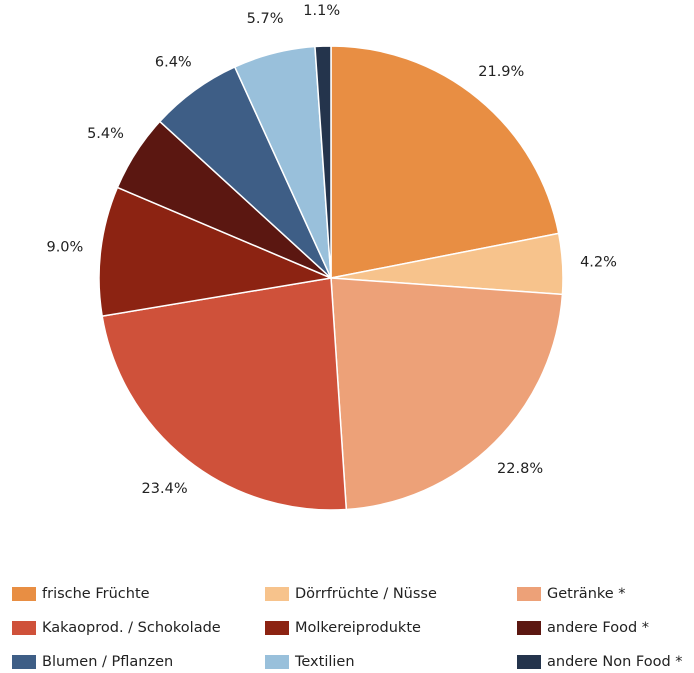 The image size is (694, 673). Describe the element at coordinates (520, 469) in the screenshot. I see `slice-percent-label: 22.8%` at that location.